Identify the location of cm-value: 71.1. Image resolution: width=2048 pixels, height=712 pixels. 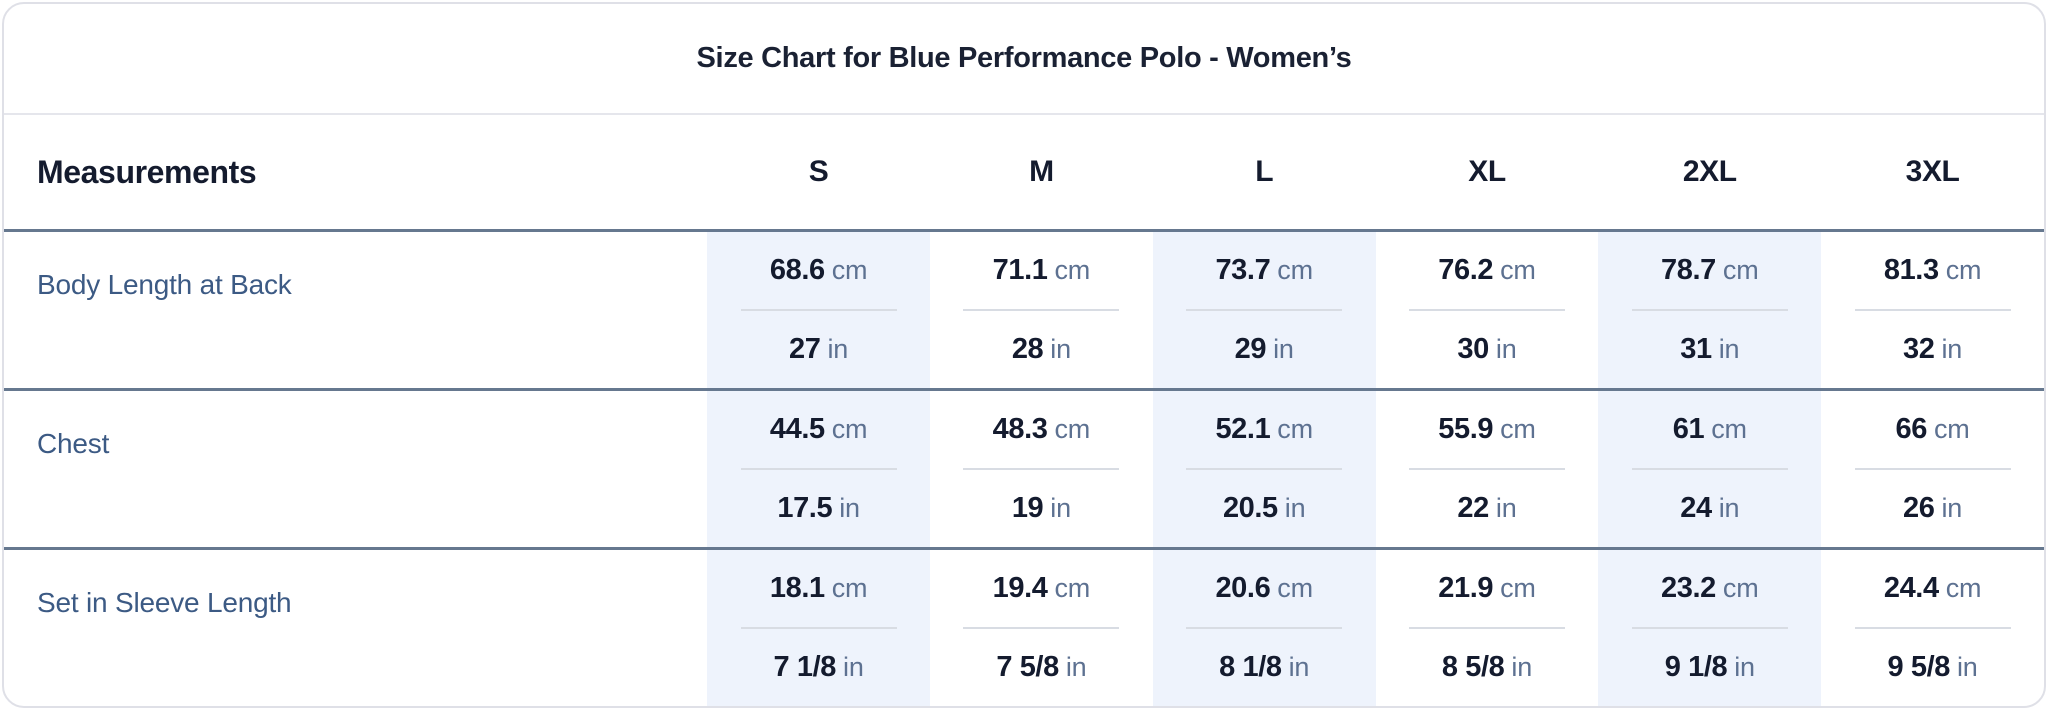
(1020, 270).